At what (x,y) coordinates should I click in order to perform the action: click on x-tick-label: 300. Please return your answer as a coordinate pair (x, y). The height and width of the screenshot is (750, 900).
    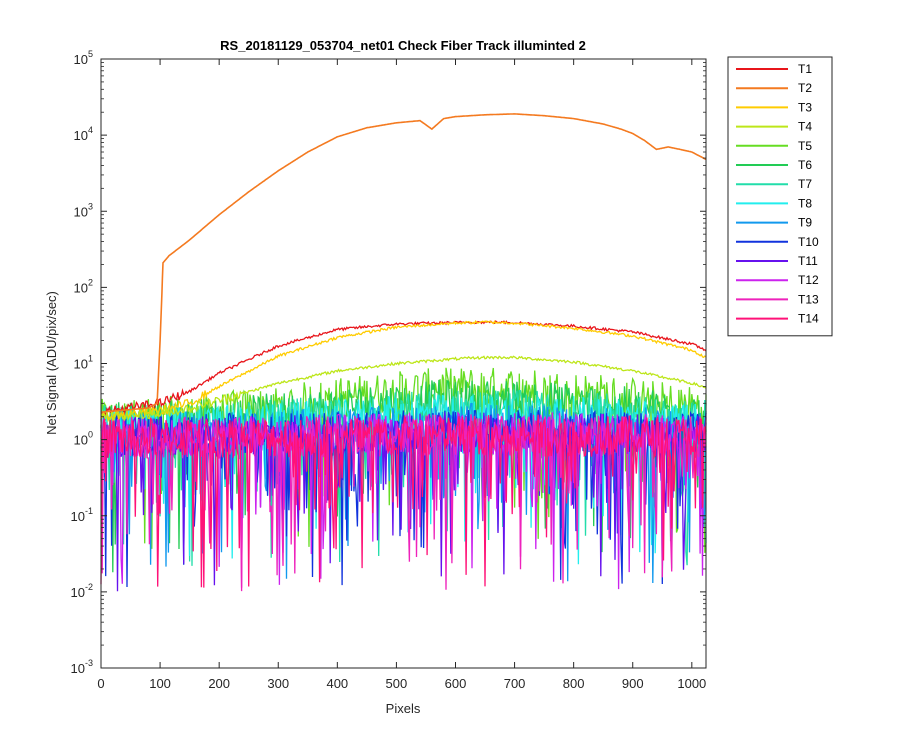
    Looking at the image, I should click on (278, 683).